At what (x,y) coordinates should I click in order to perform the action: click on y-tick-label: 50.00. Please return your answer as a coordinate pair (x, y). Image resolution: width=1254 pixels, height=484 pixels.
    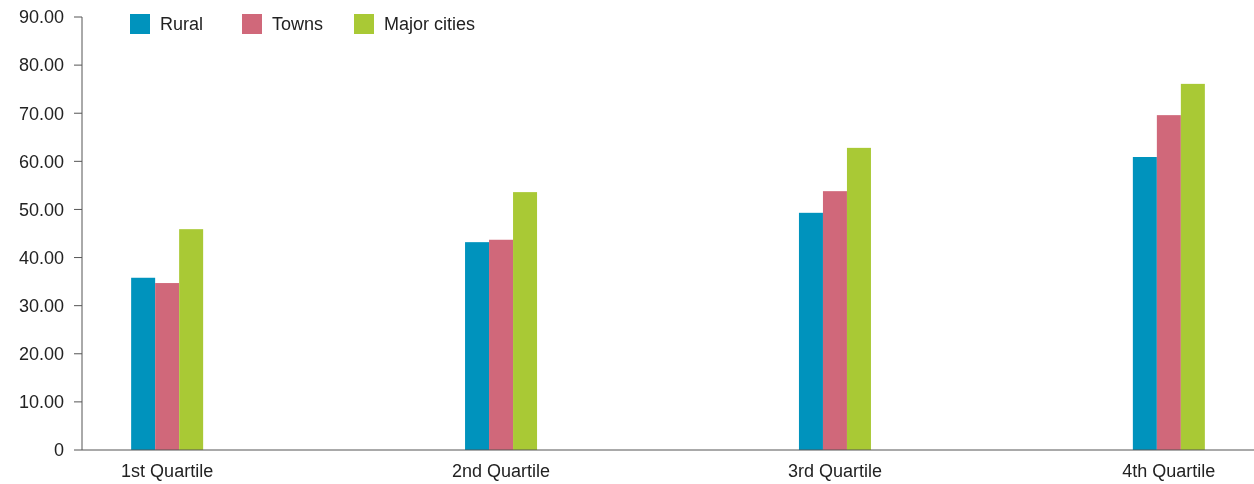
    Looking at the image, I should click on (41, 209).